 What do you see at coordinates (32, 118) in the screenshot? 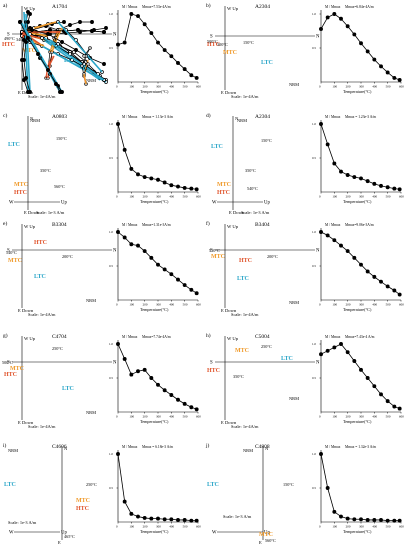
I see `axis-label-top: N` at bounding box center [32, 118].